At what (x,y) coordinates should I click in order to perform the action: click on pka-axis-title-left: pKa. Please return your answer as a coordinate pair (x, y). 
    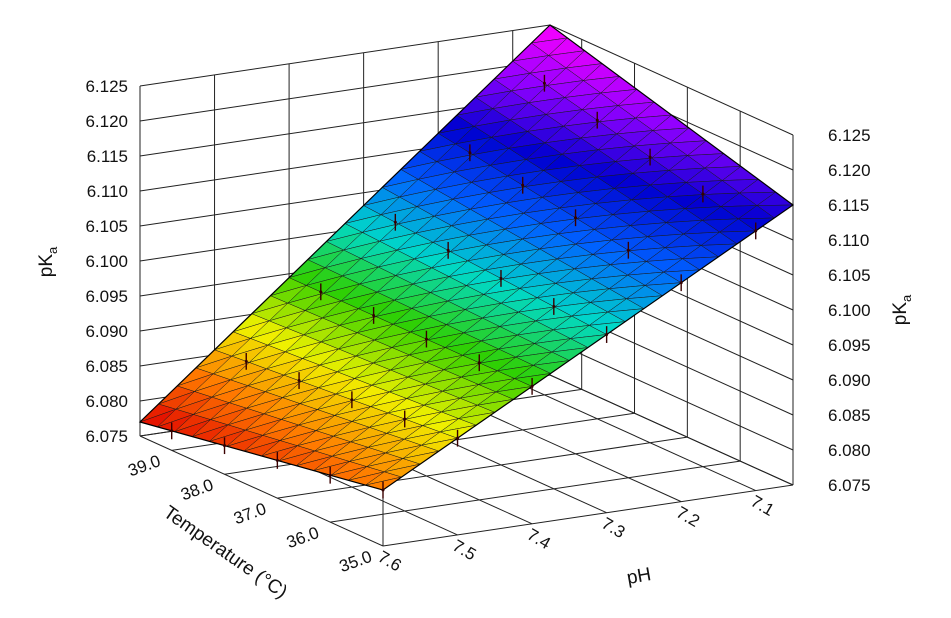
    Looking at the image, I should click on (48, 261).